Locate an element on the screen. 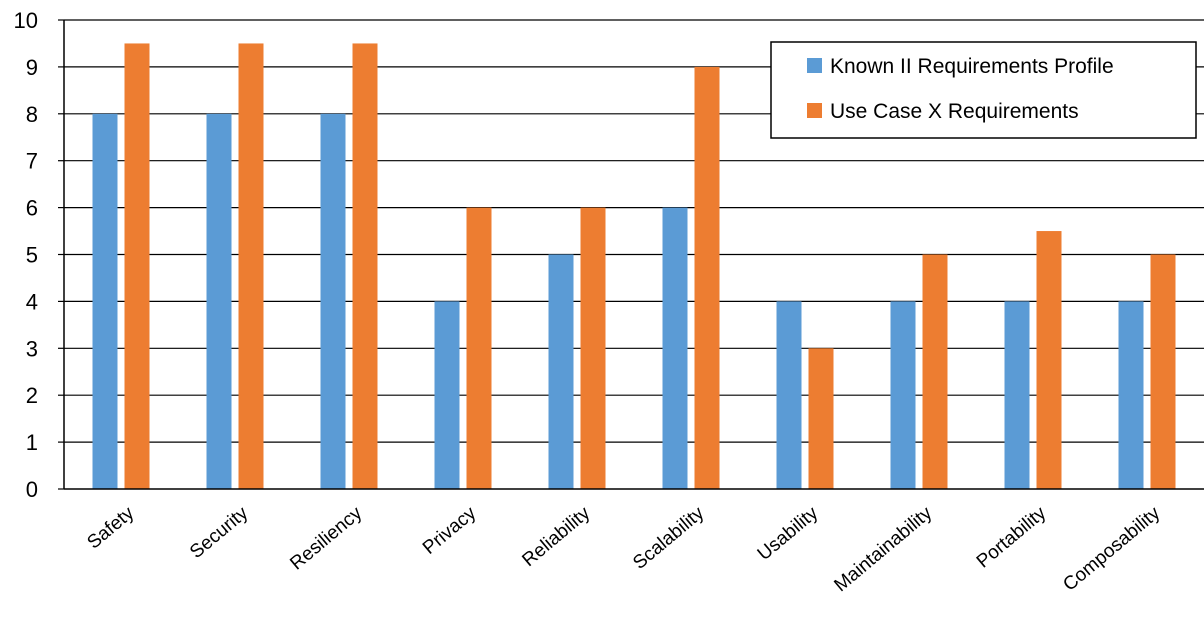  bar-known-security is located at coordinates (219, 301).